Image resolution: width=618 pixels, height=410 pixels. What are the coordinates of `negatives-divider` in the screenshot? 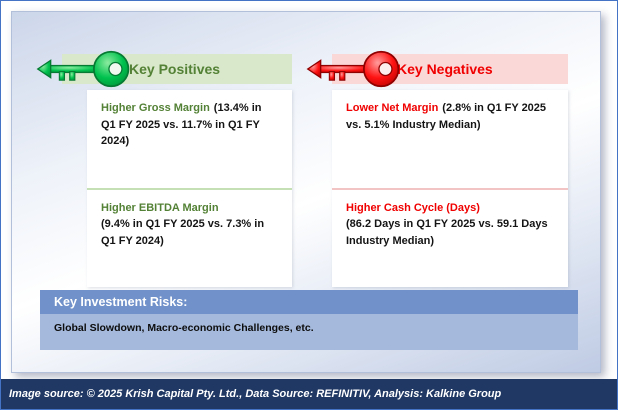 It's located at (450, 188).